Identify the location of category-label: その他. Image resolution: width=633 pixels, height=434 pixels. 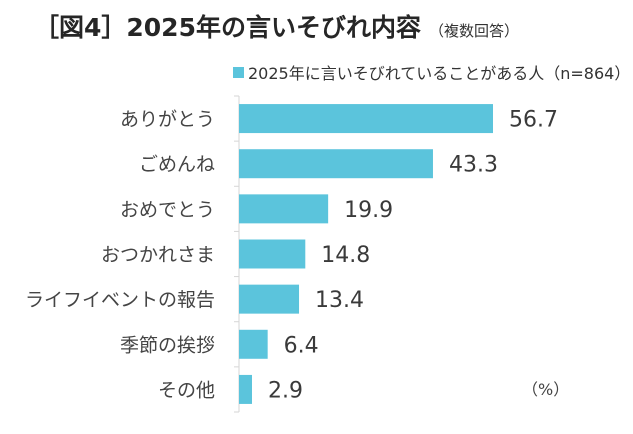
(186, 390).